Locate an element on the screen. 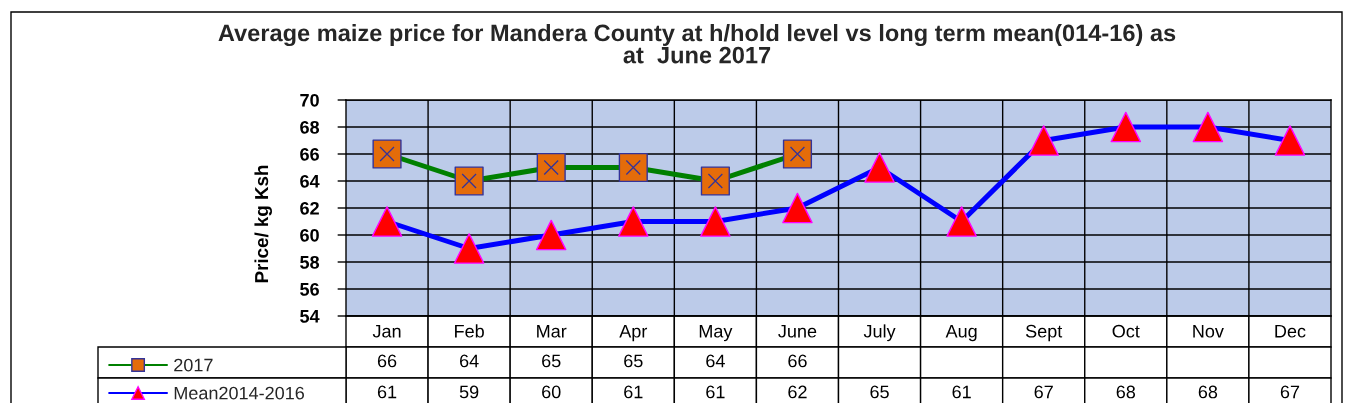 The width and height of the screenshot is (1346, 403). y-tick-label: 68 is located at coordinates (310, 127).